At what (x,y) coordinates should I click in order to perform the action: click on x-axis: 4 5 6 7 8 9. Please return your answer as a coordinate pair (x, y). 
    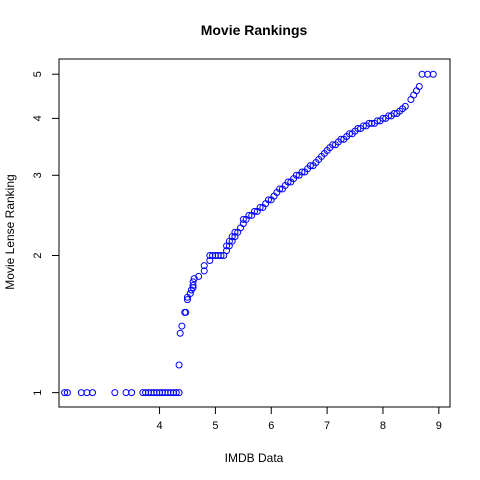
    Looking at the image, I should click on (299, 419).